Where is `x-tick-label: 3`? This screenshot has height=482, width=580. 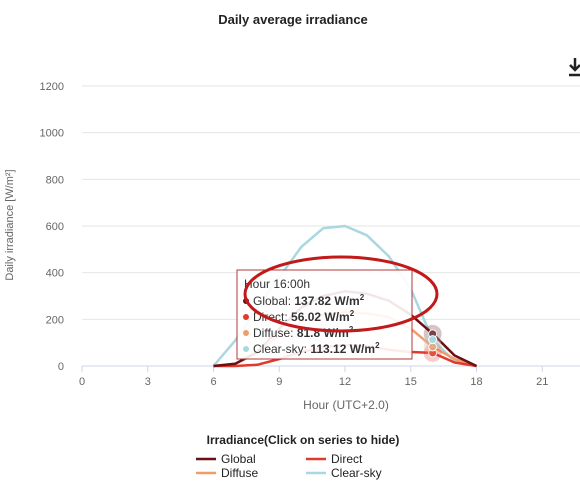 x-tick-label: 3 is located at coordinates (148, 382).